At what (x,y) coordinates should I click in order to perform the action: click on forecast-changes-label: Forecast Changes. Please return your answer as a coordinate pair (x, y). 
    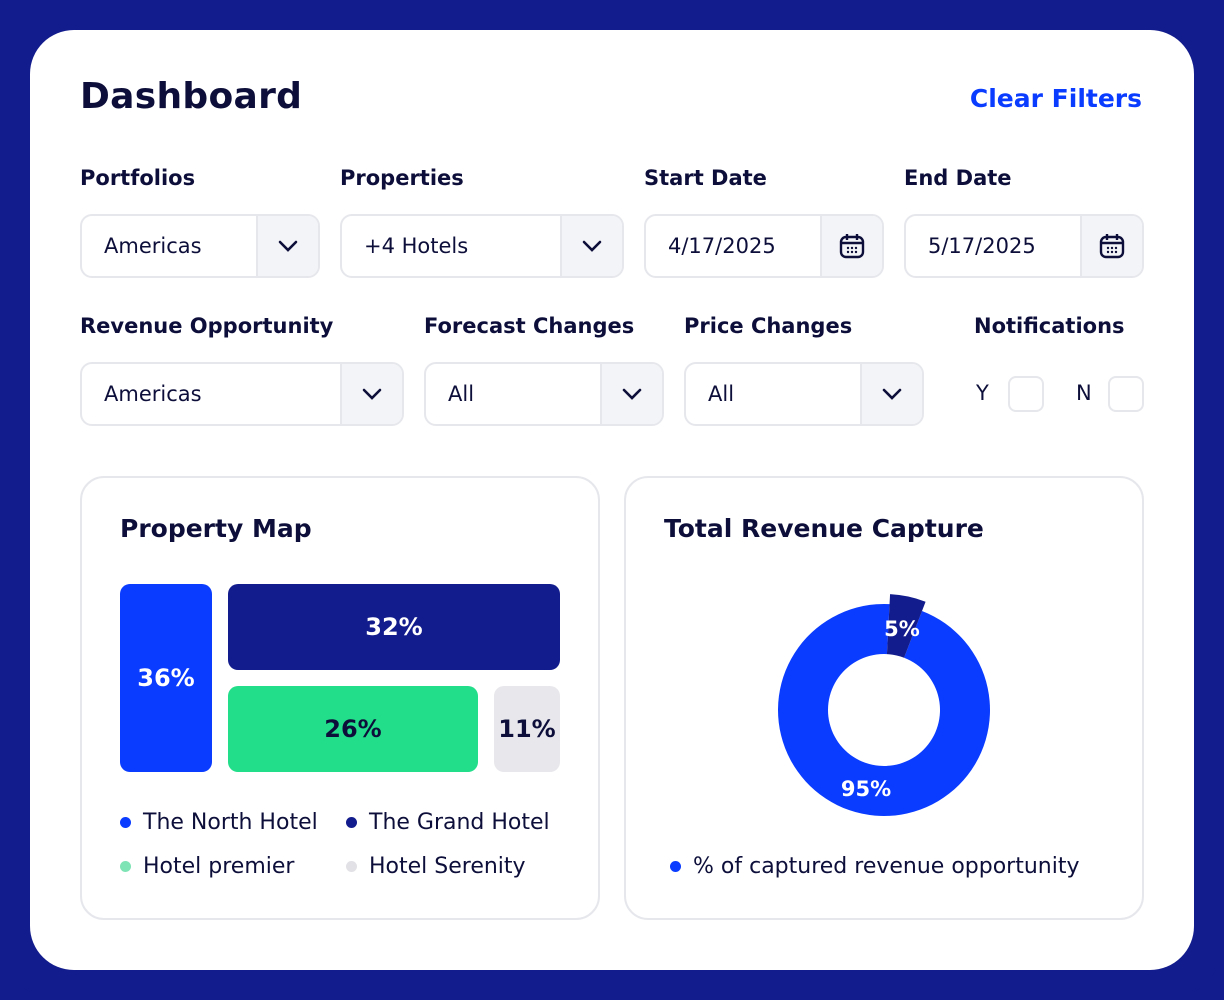
    Looking at the image, I should click on (529, 326).